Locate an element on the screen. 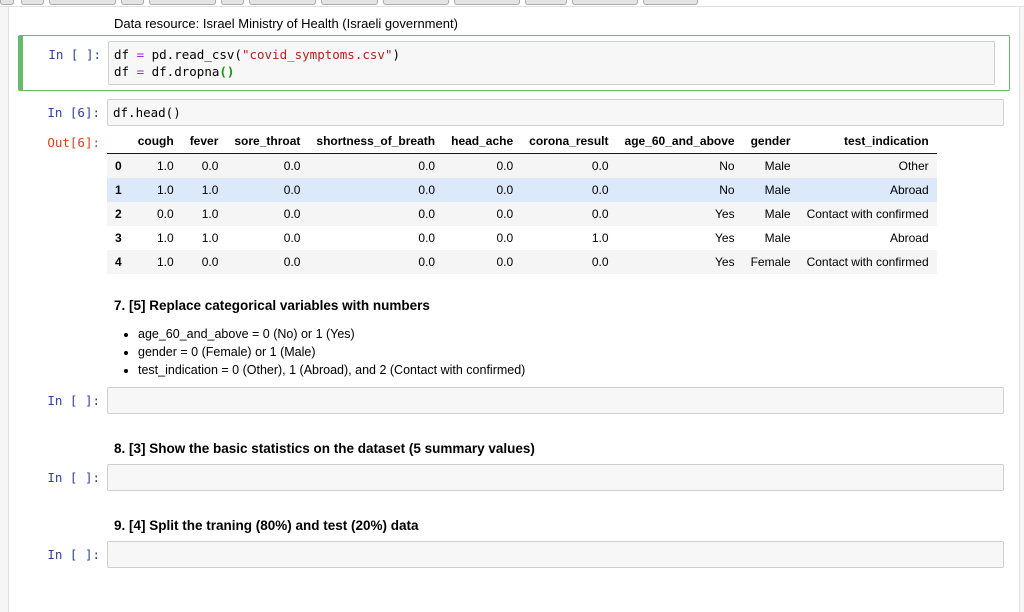 The image size is (1024, 612). code-token: df.dropna is located at coordinates (182, 71).